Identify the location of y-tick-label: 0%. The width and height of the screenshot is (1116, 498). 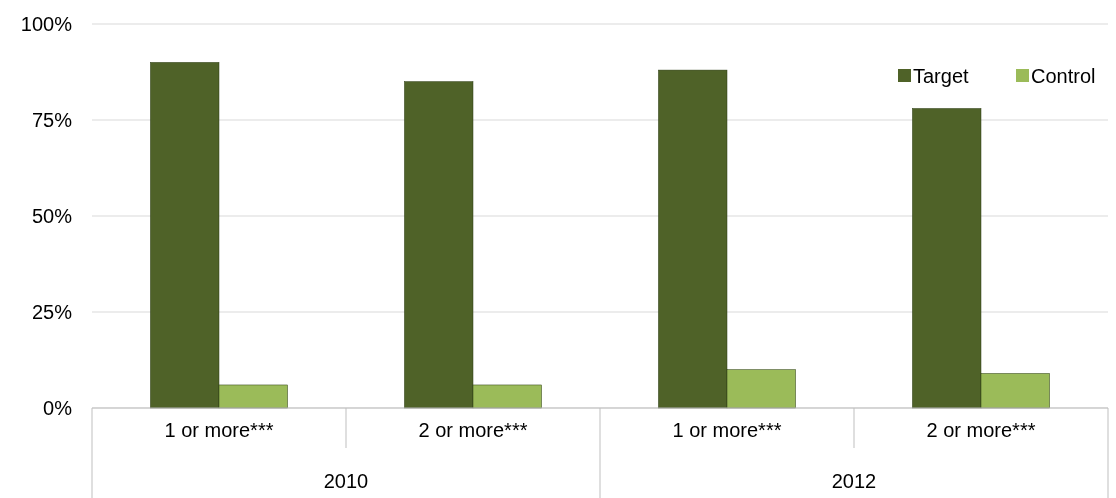
(58, 408).